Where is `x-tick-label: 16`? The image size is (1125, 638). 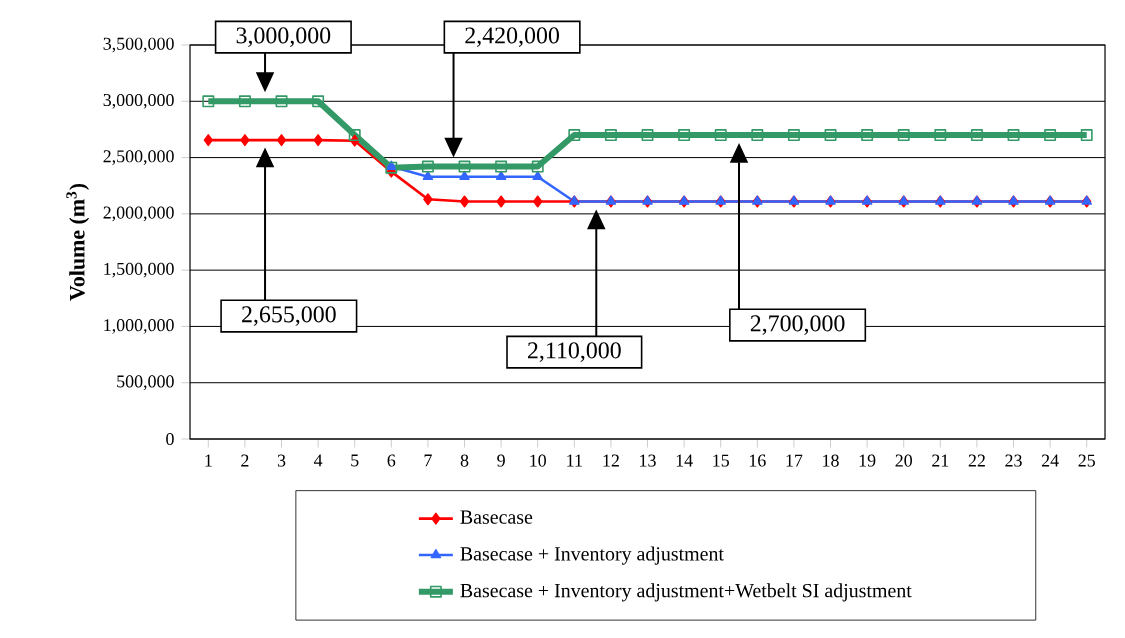
x-tick-label: 16 is located at coordinates (757, 460).